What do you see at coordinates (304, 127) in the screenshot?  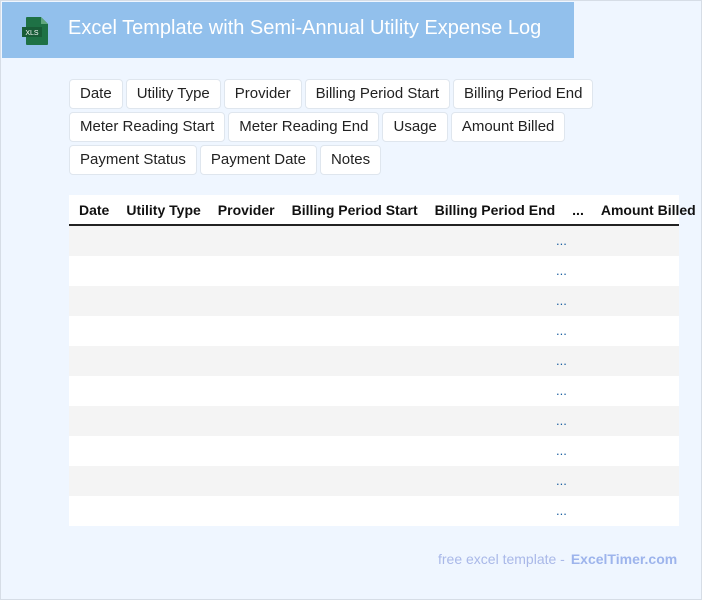 I see `field-chip: Meter Reading End` at bounding box center [304, 127].